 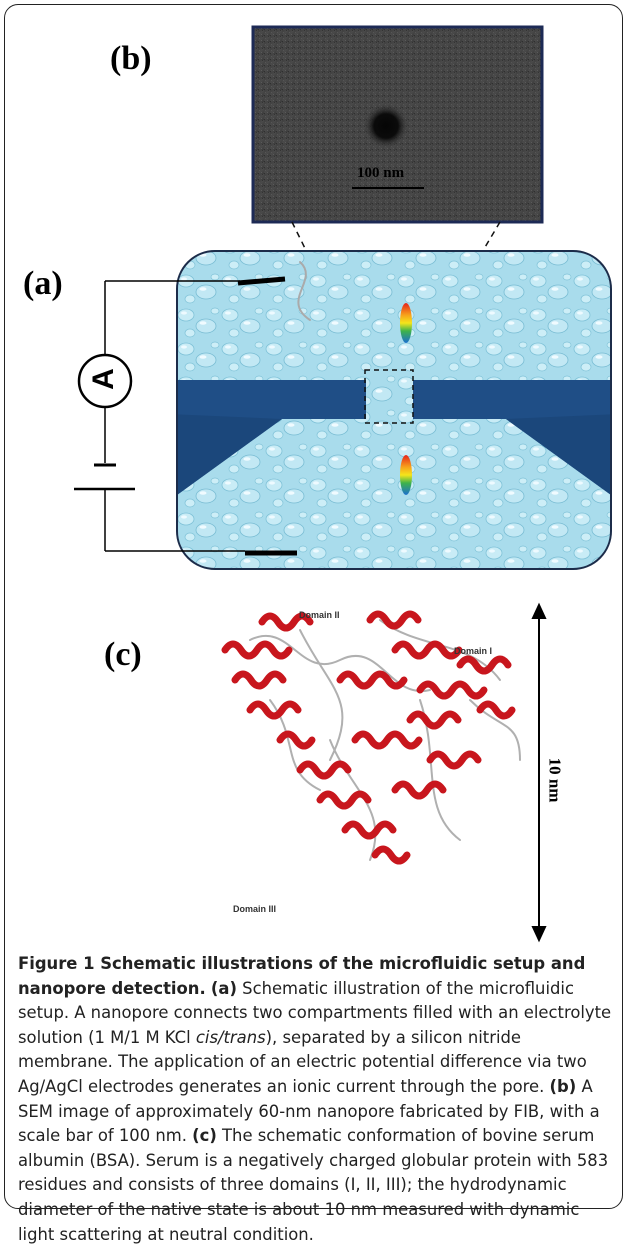 What do you see at coordinates (406, 475) in the screenshot?
I see `protein-molecule-bottom` at bounding box center [406, 475].